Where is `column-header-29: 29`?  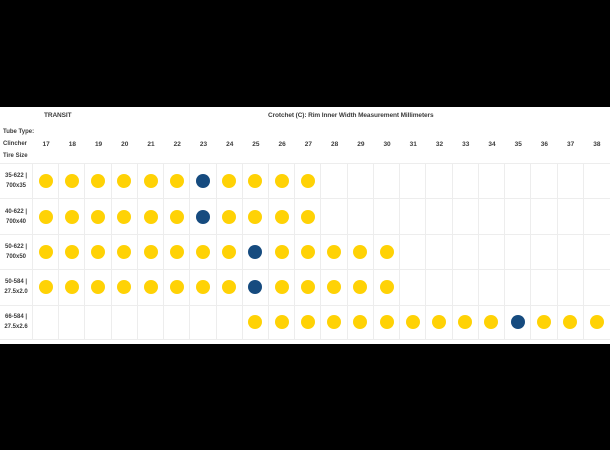 column-header-29: 29 is located at coordinates (361, 144).